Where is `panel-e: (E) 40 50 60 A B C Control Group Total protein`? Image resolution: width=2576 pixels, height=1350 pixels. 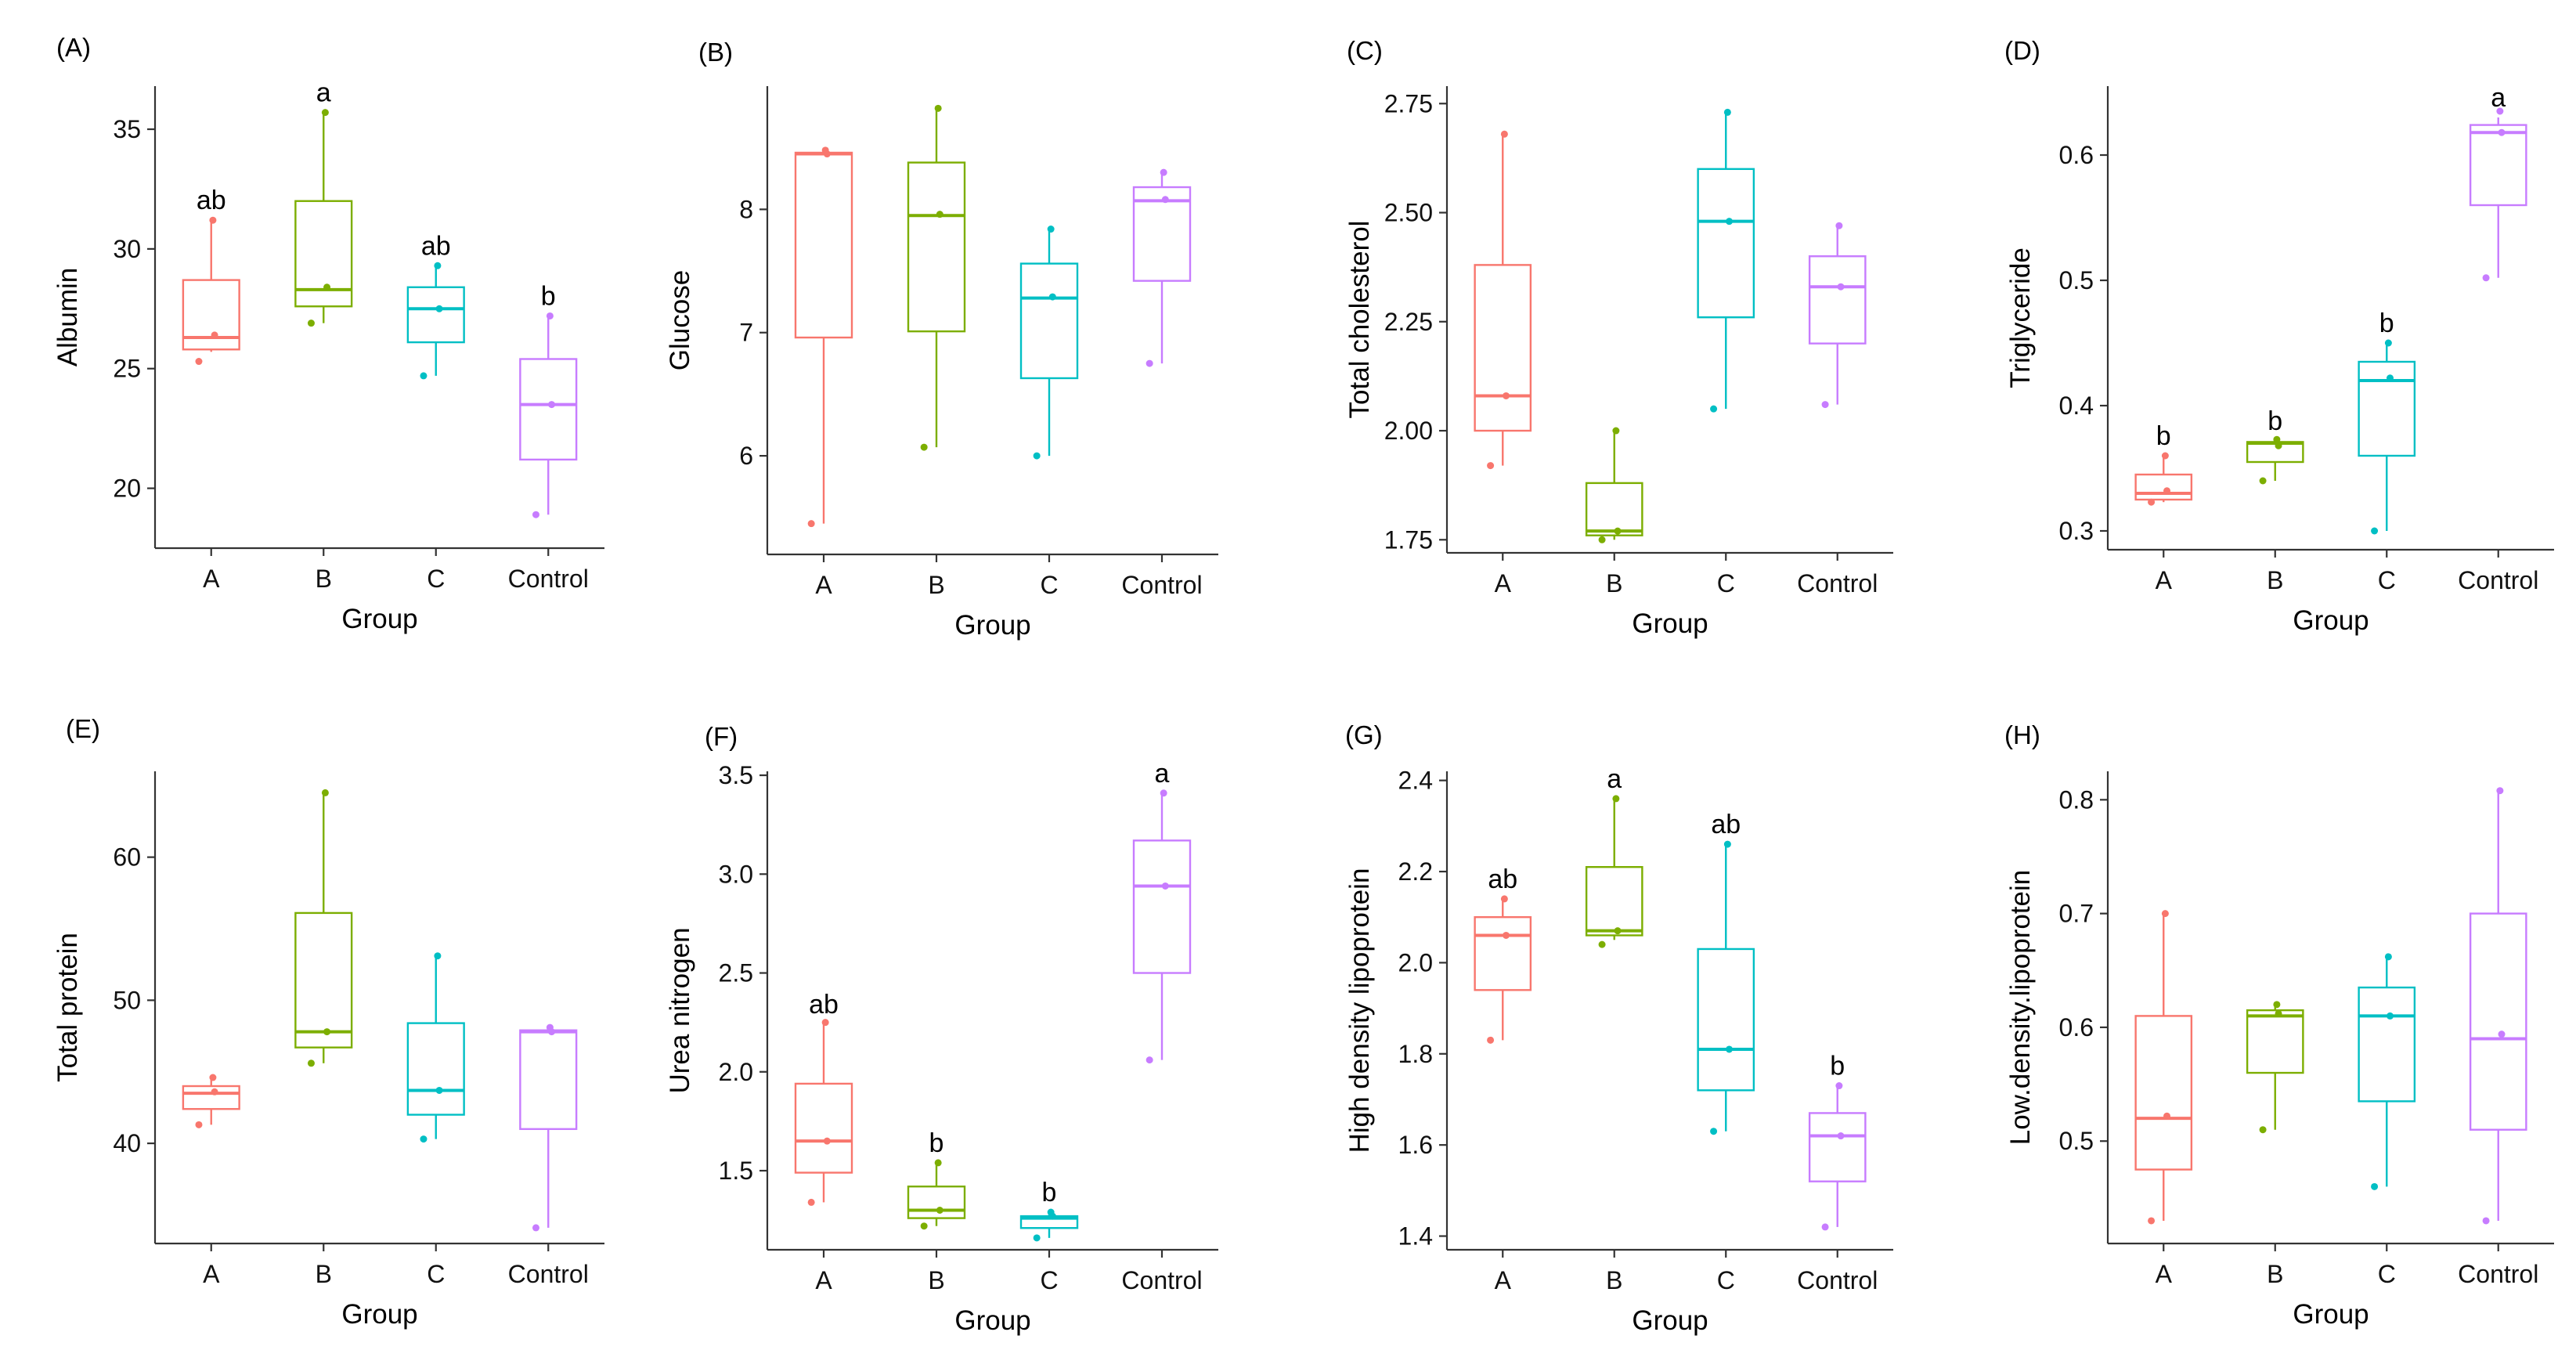
panel-e: (E) 40 50 60 A B C Control Group Total protein is located at coordinates (328, 1022).